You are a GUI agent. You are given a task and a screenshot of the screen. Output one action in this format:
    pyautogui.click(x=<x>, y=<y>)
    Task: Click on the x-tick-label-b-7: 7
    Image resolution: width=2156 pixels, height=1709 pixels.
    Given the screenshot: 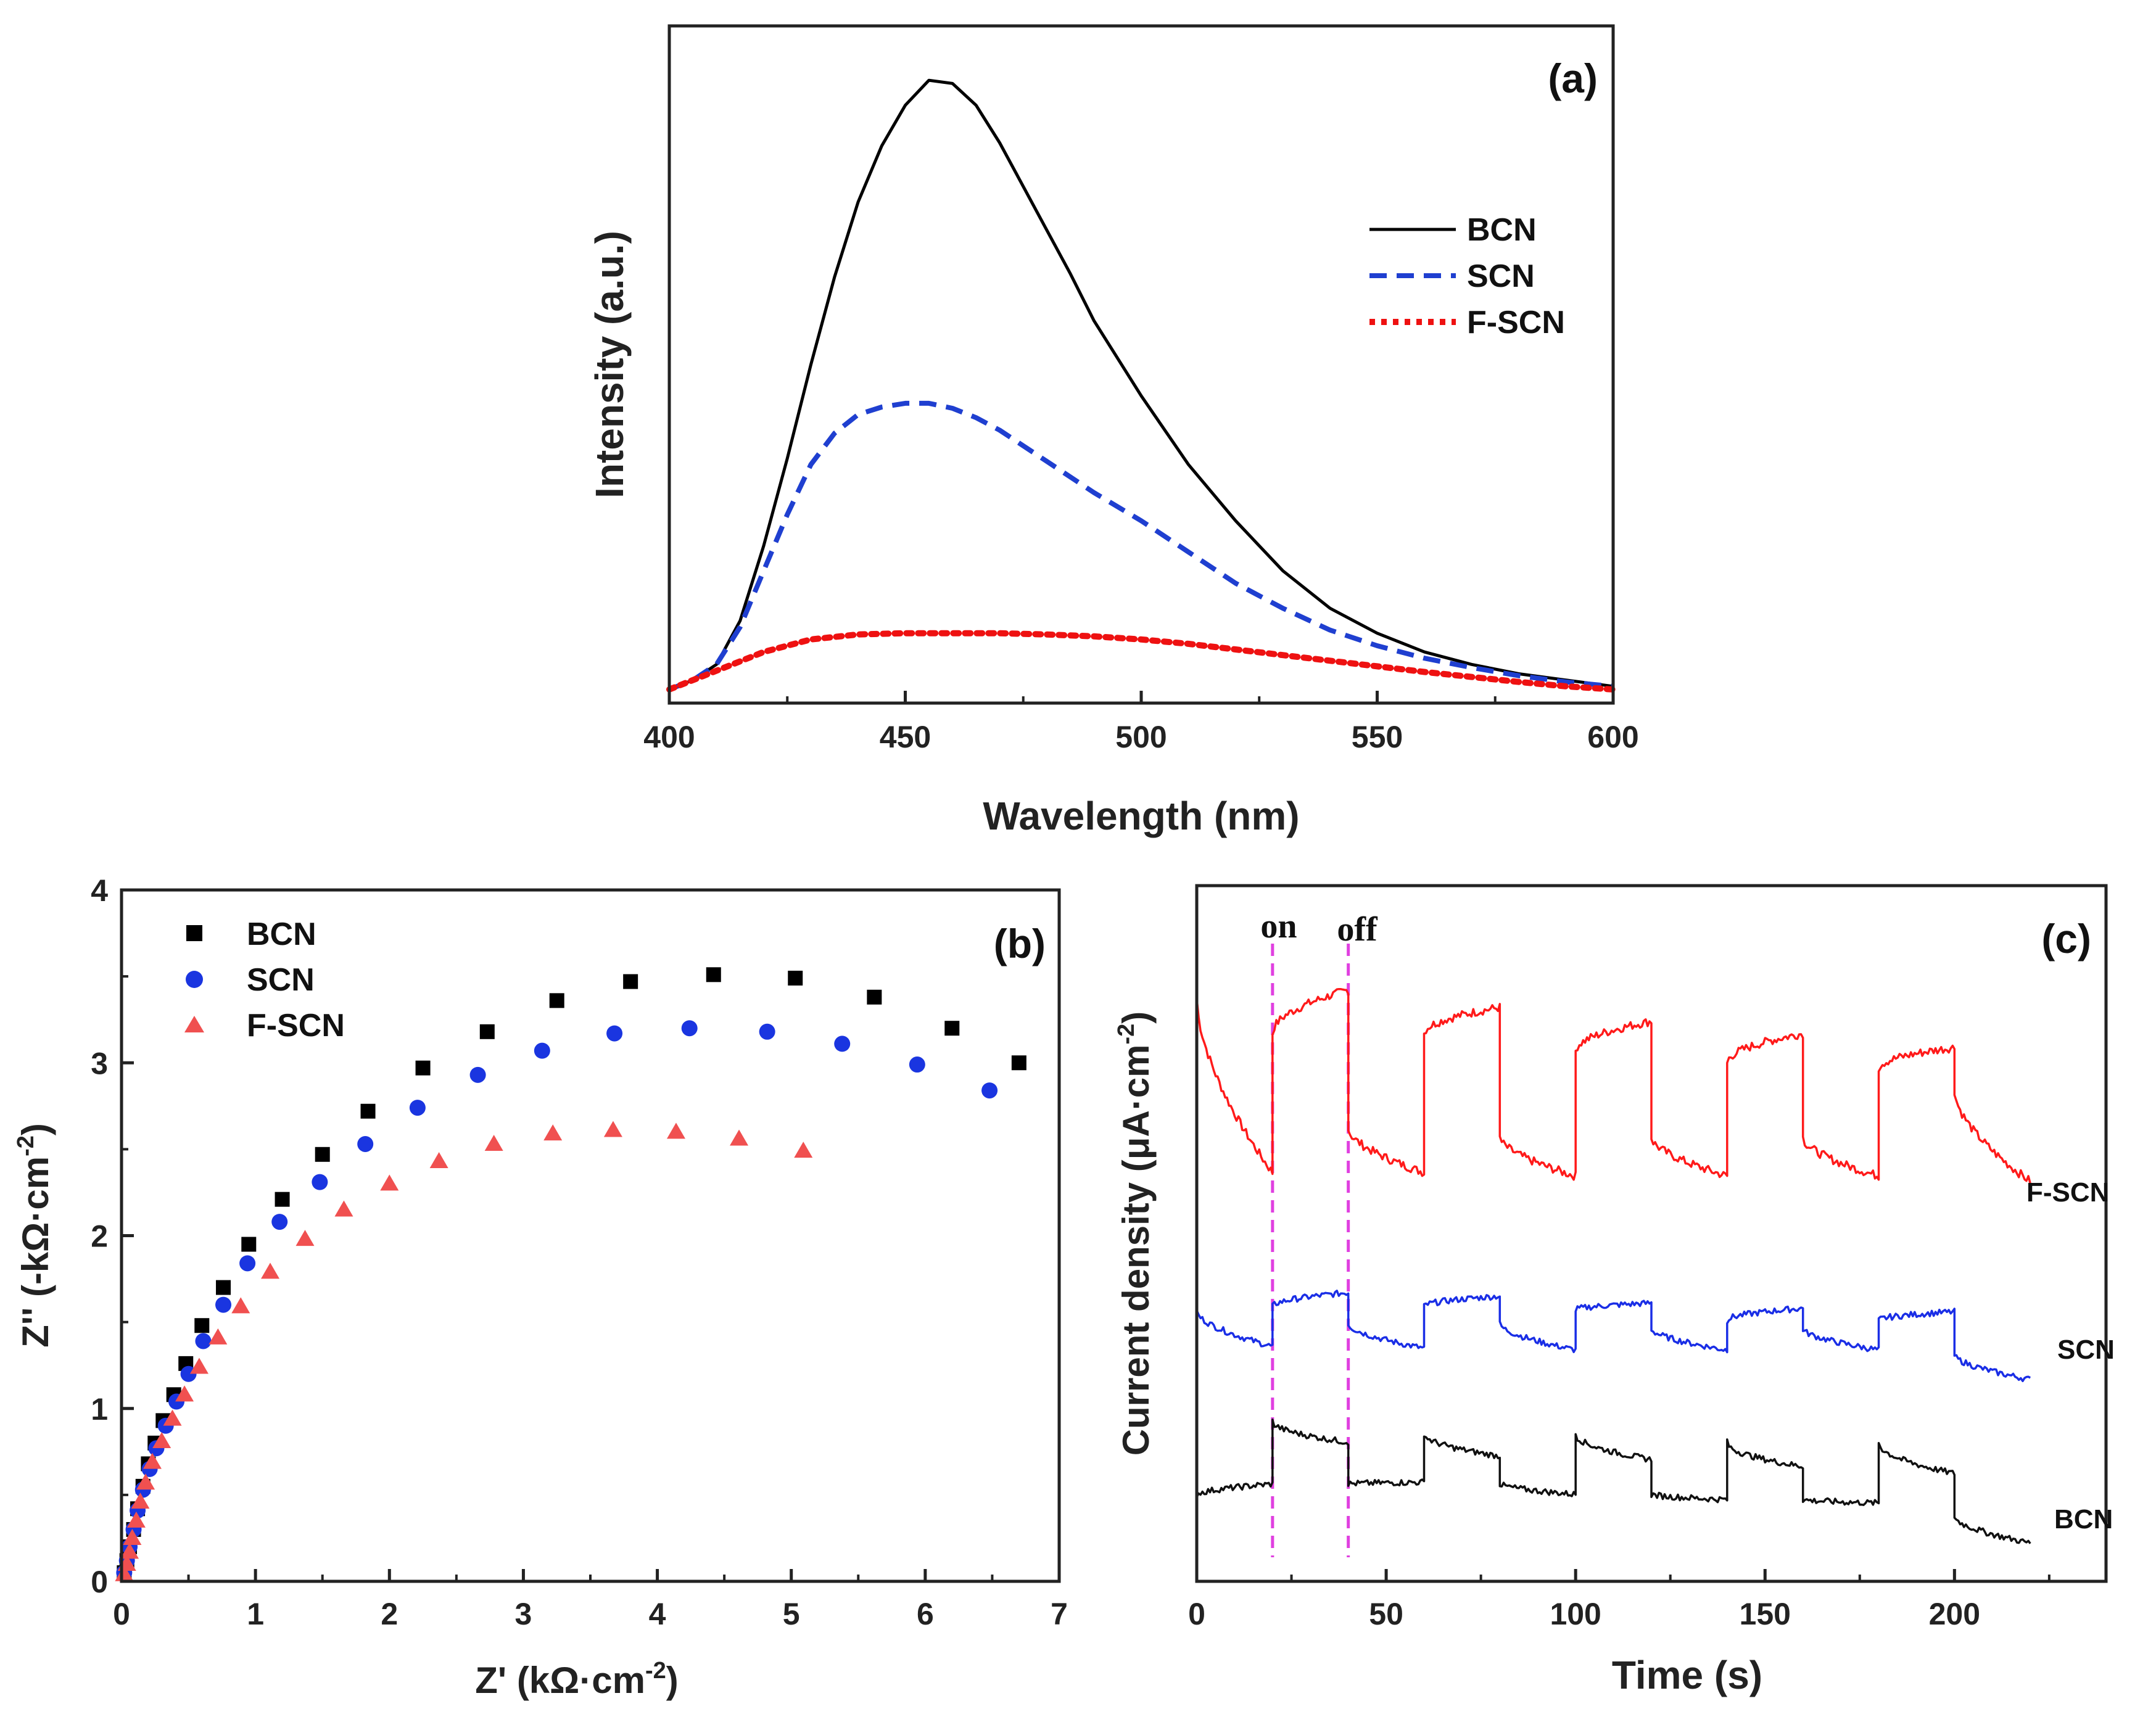 What is the action you would take?
    pyautogui.click(x=1059, y=1614)
    